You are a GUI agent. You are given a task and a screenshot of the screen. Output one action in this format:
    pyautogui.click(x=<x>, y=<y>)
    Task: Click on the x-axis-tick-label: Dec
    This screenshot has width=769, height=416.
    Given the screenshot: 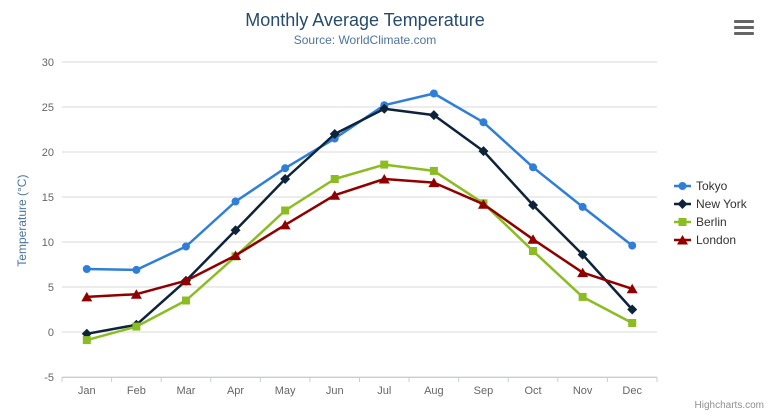 What is the action you would take?
    pyautogui.click(x=632, y=391)
    